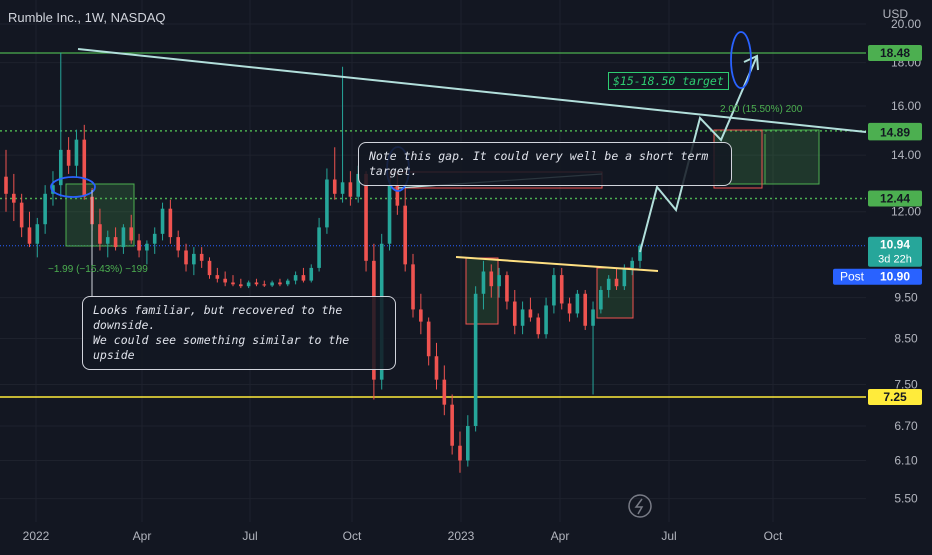 The width and height of the screenshot is (932, 555). I want to click on price-tick: 14.00, so click(906, 155).